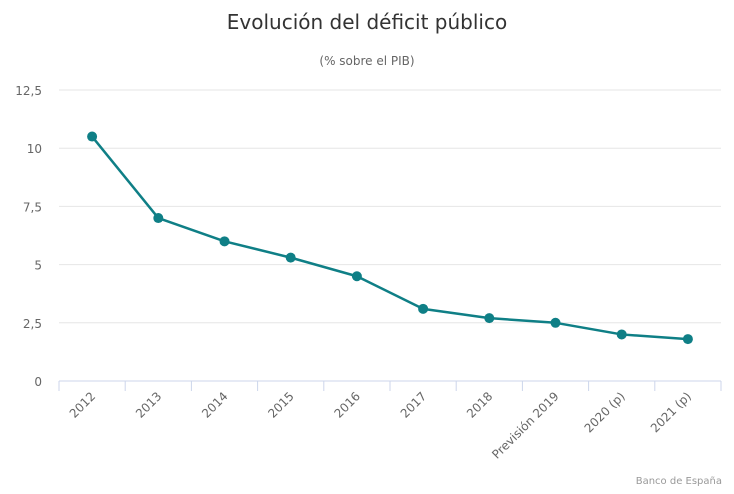 Image resolution: width=734 pixels, height=494 pixels. What do you see at coordinates (38, 382) in the screenshot?
I see `y-tick-label: 0` at bounding box center [38, 382].